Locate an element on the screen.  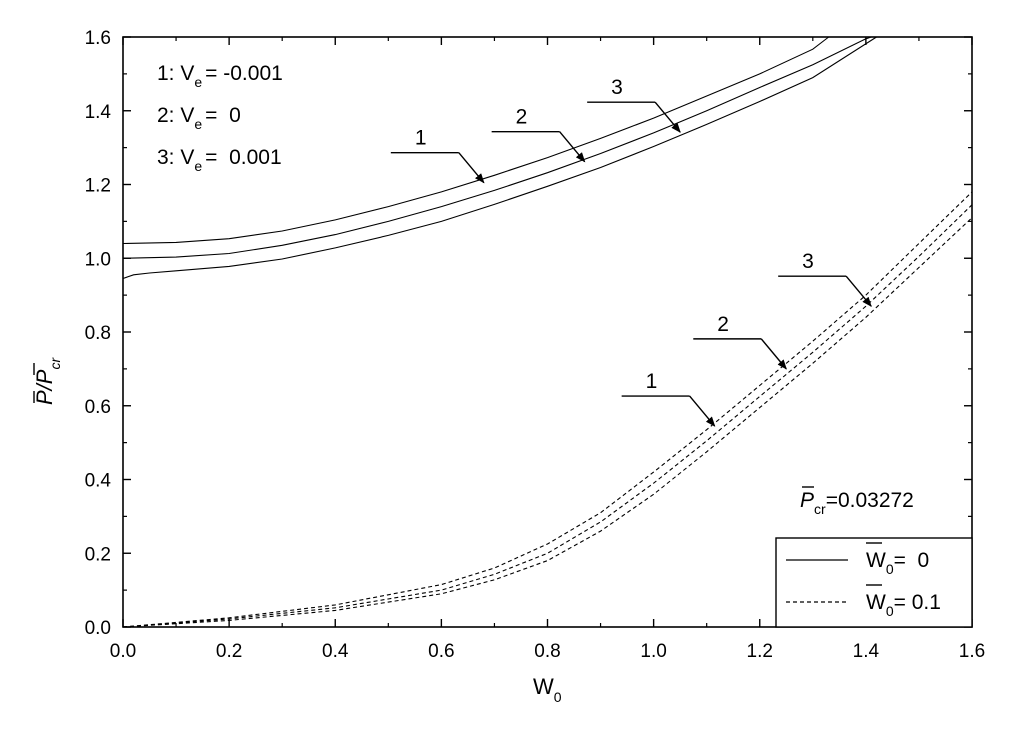
legend: W0= 0 W0= 0.1 is located at coordinates (874, 582).